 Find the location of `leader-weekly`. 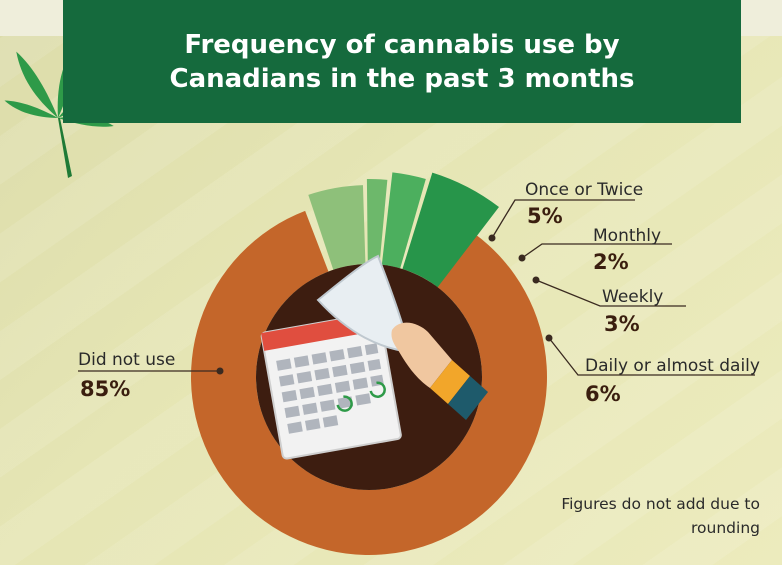

leader-weekly is located at coordinates (610, 293).